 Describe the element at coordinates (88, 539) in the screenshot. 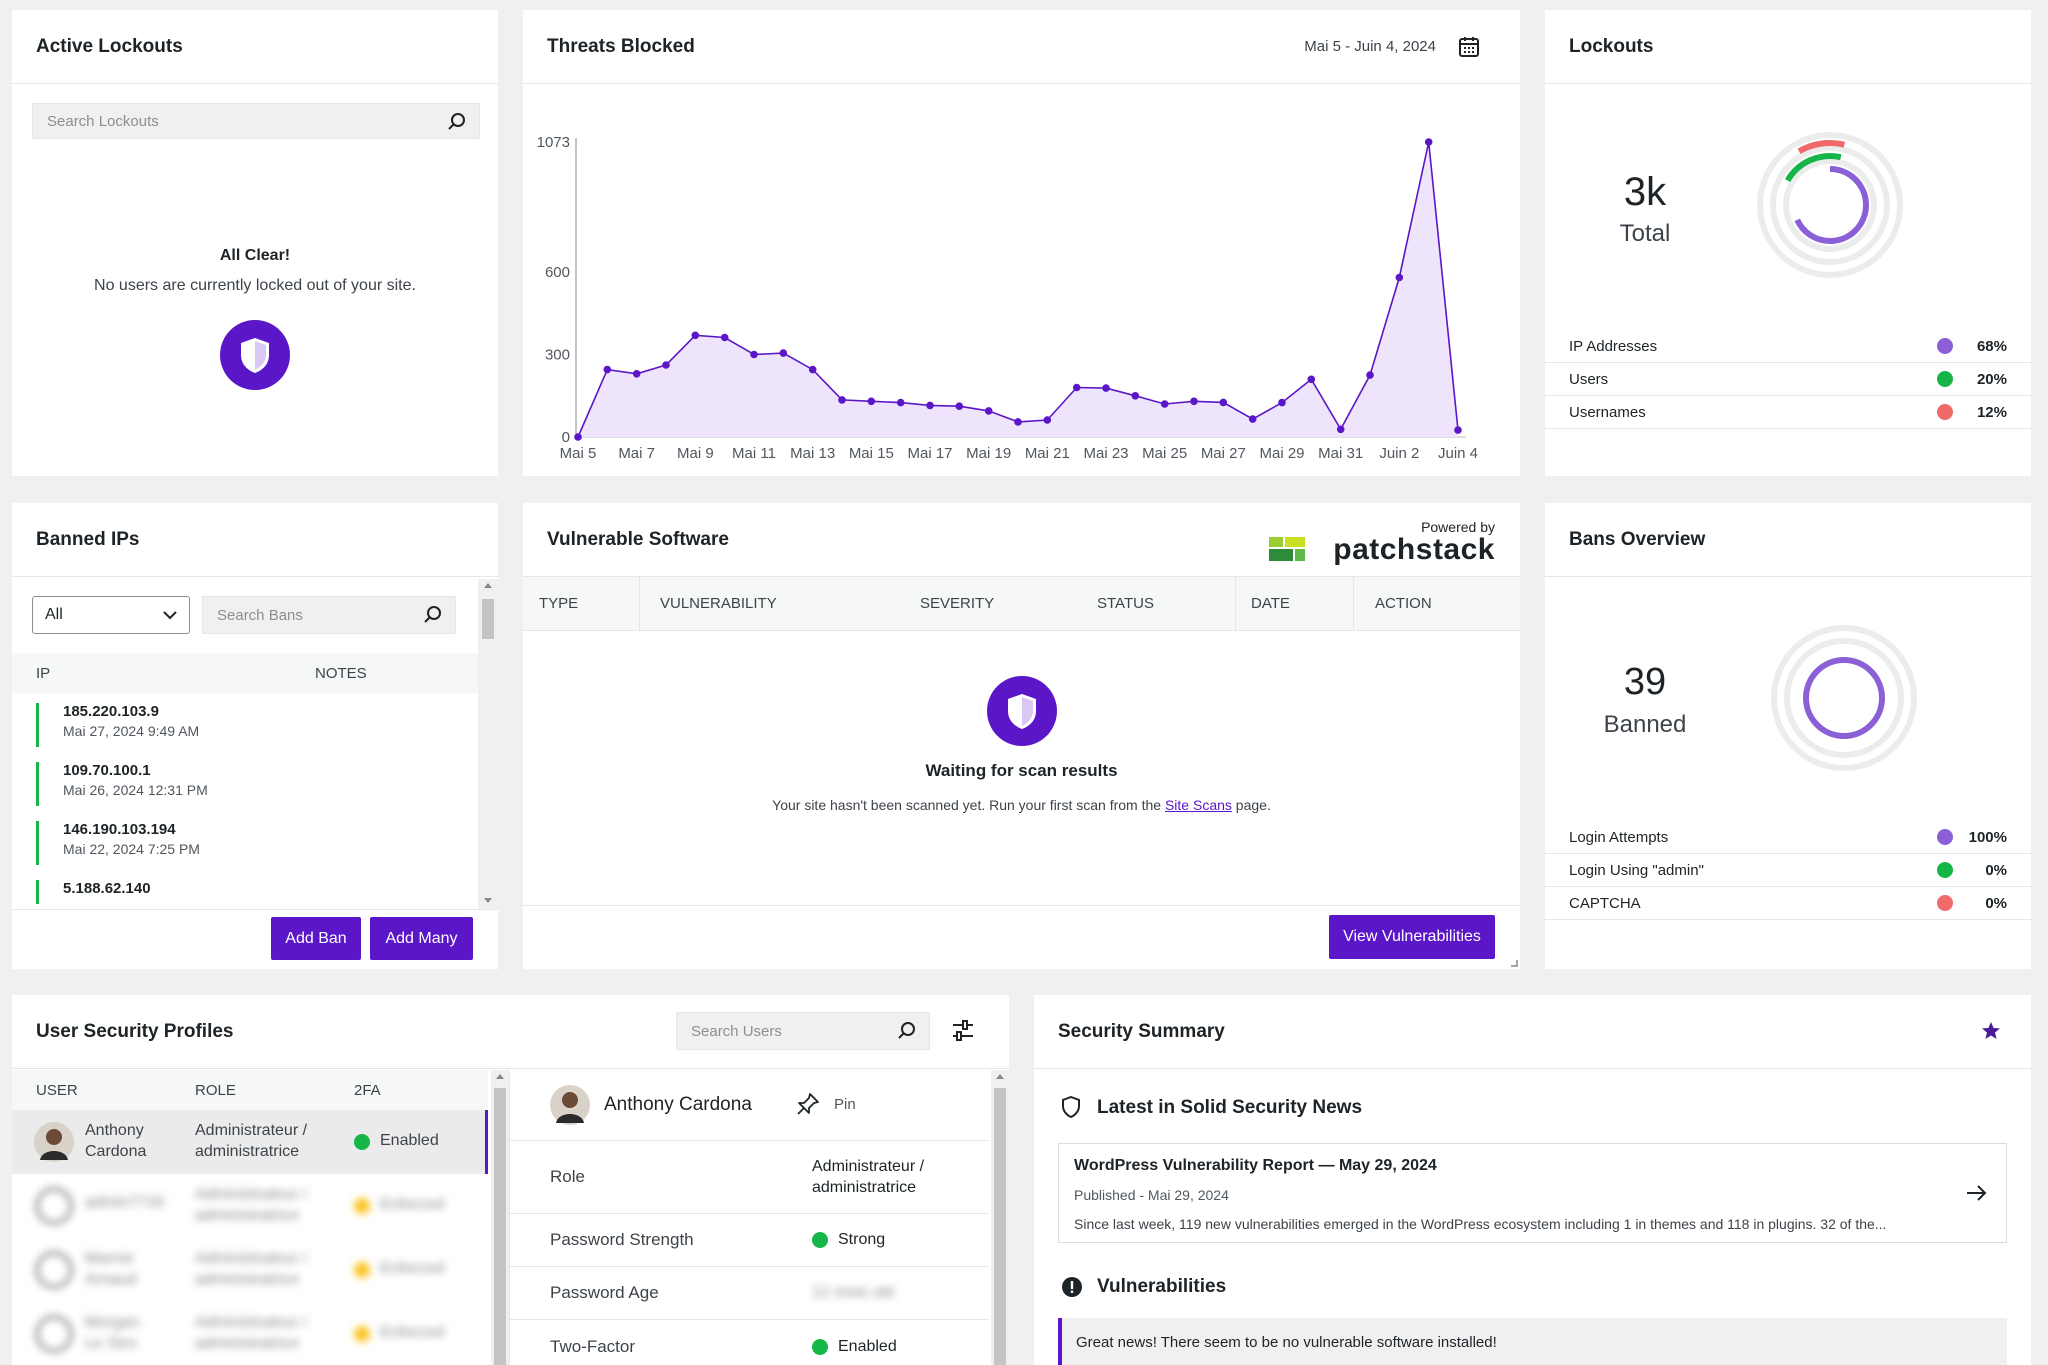

I see `card-title: Banned IPs` at that location.